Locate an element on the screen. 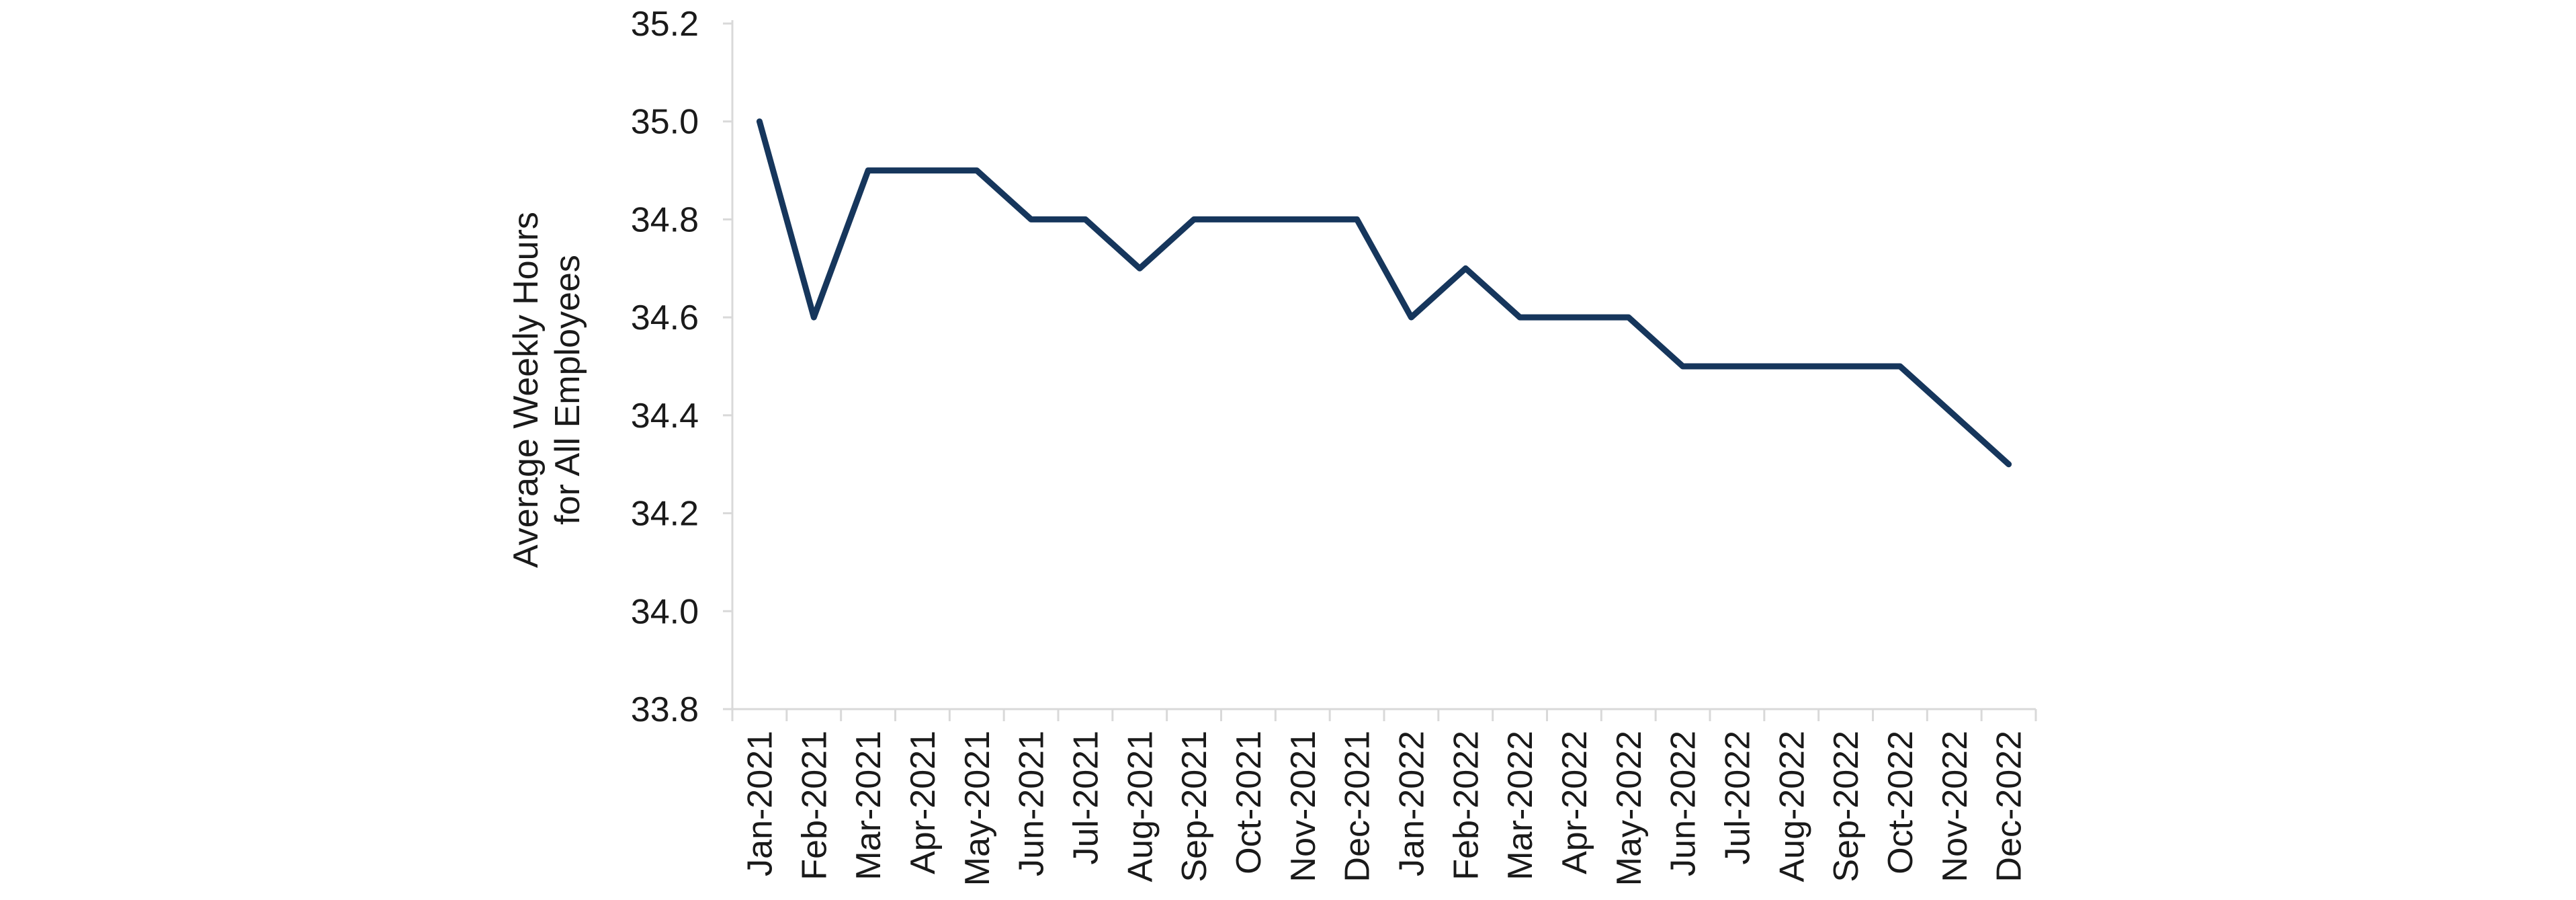 The image size is (2576, 900). y-tick-label: 34.6 is located at coordinates (665, 317).